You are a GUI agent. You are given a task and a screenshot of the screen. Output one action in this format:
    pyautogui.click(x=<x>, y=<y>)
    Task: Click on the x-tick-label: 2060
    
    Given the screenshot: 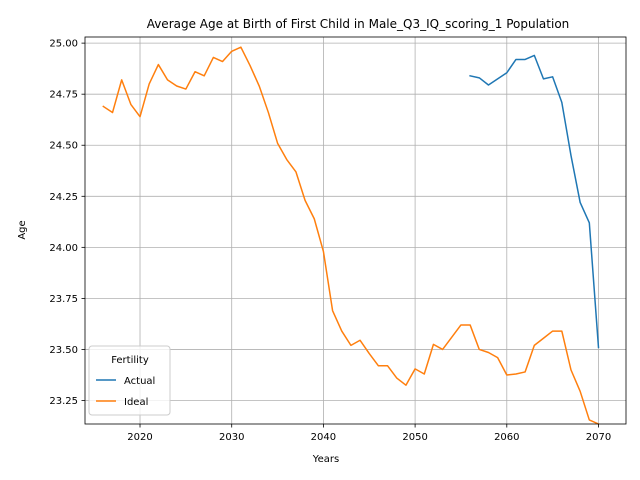 What is the action you would take?
    pyautogui.click(x=506, y=437)
    